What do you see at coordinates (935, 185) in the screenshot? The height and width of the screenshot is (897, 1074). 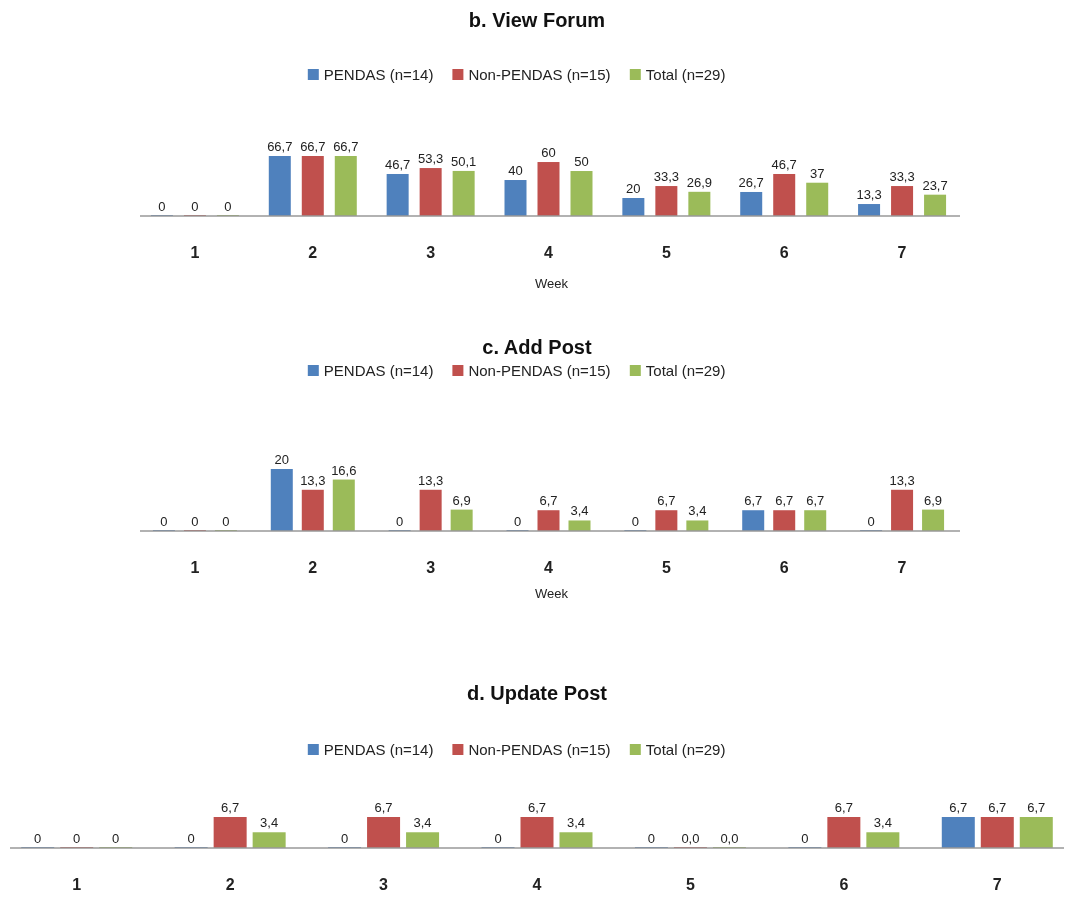 I see `data-label: 23,7` at bounding box center [935, 185].